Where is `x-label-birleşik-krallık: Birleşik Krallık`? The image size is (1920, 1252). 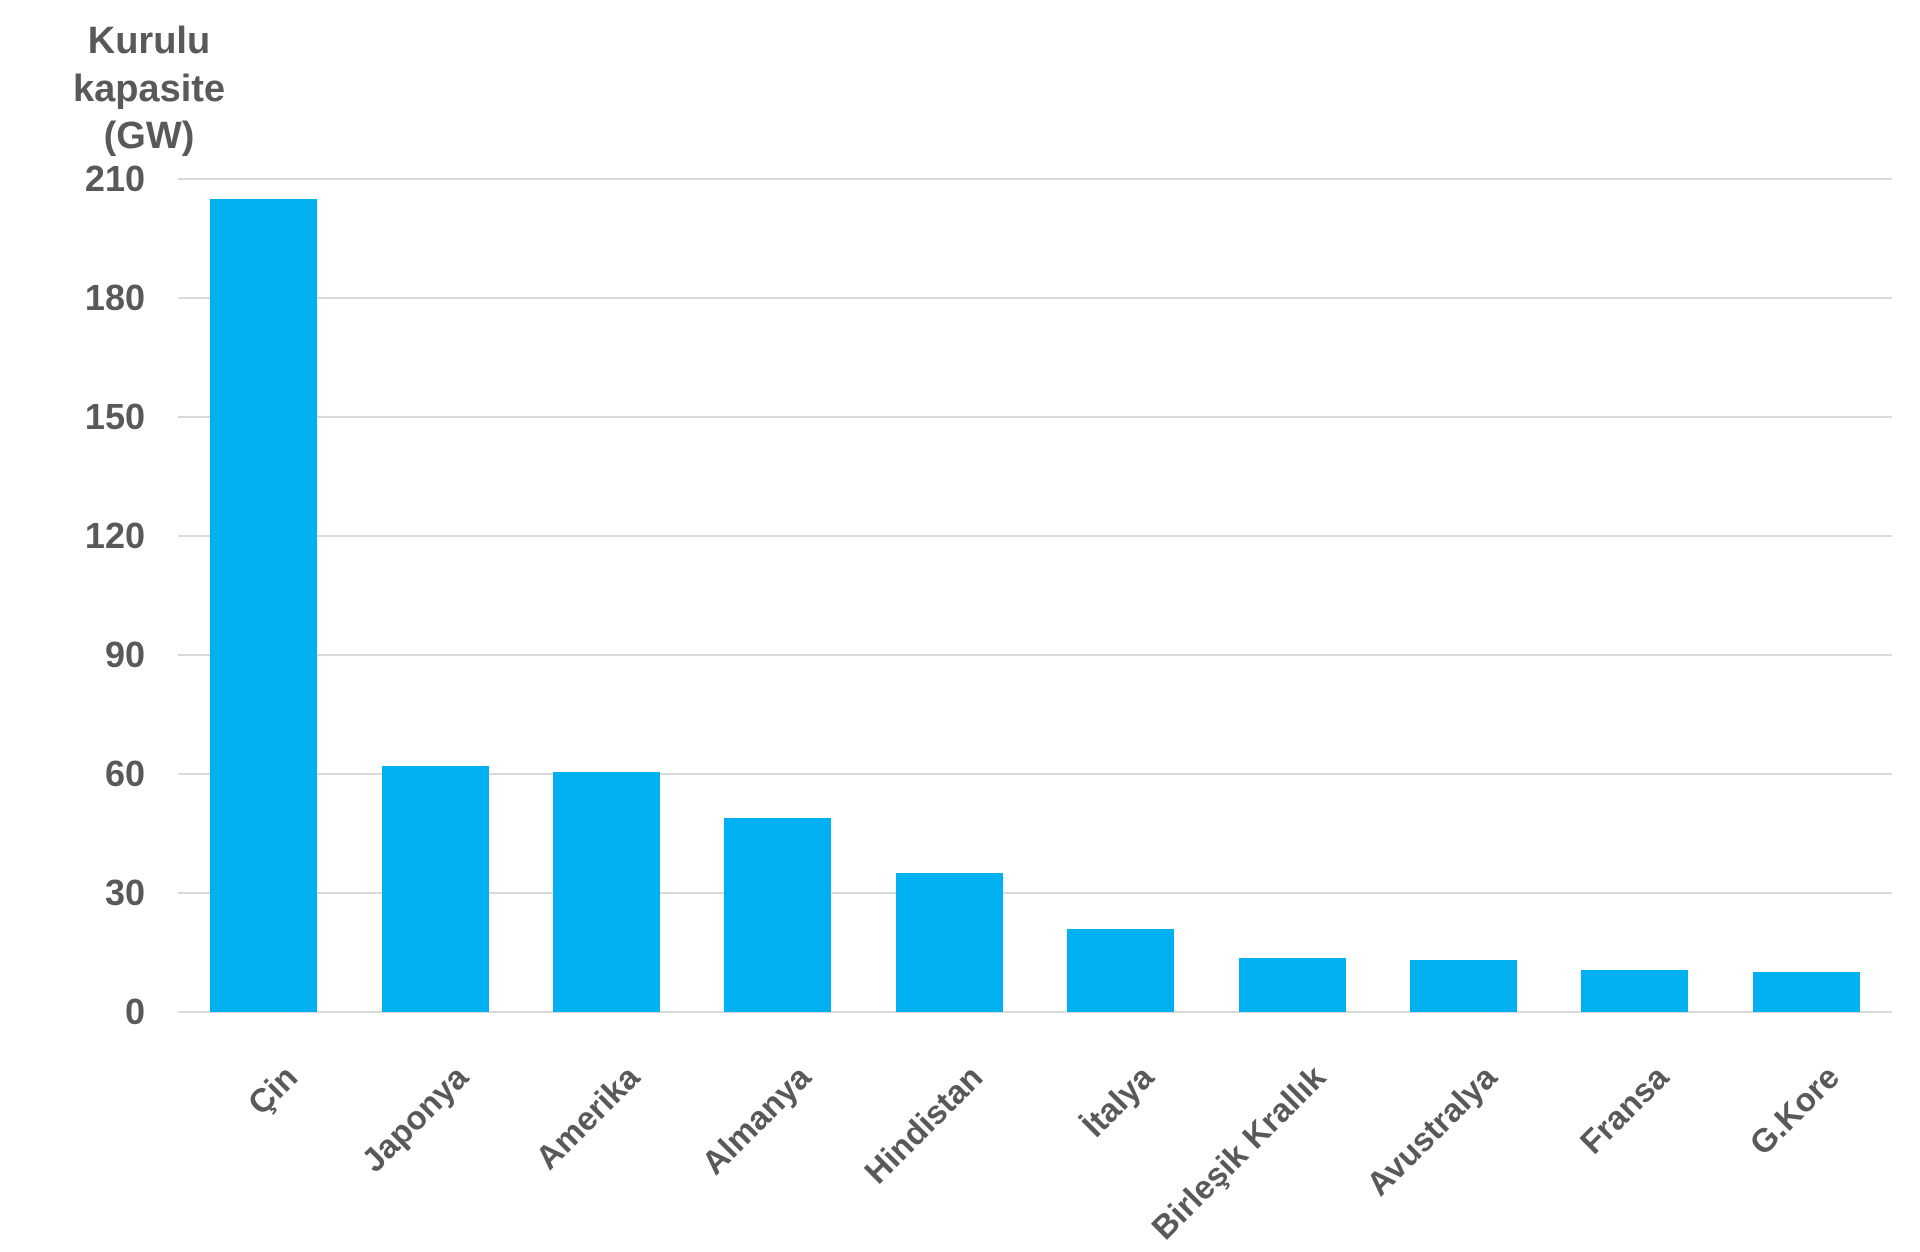 x-label-birleşik-krallık: Birleşik Krallık is located at coordinates (1238, 1152).